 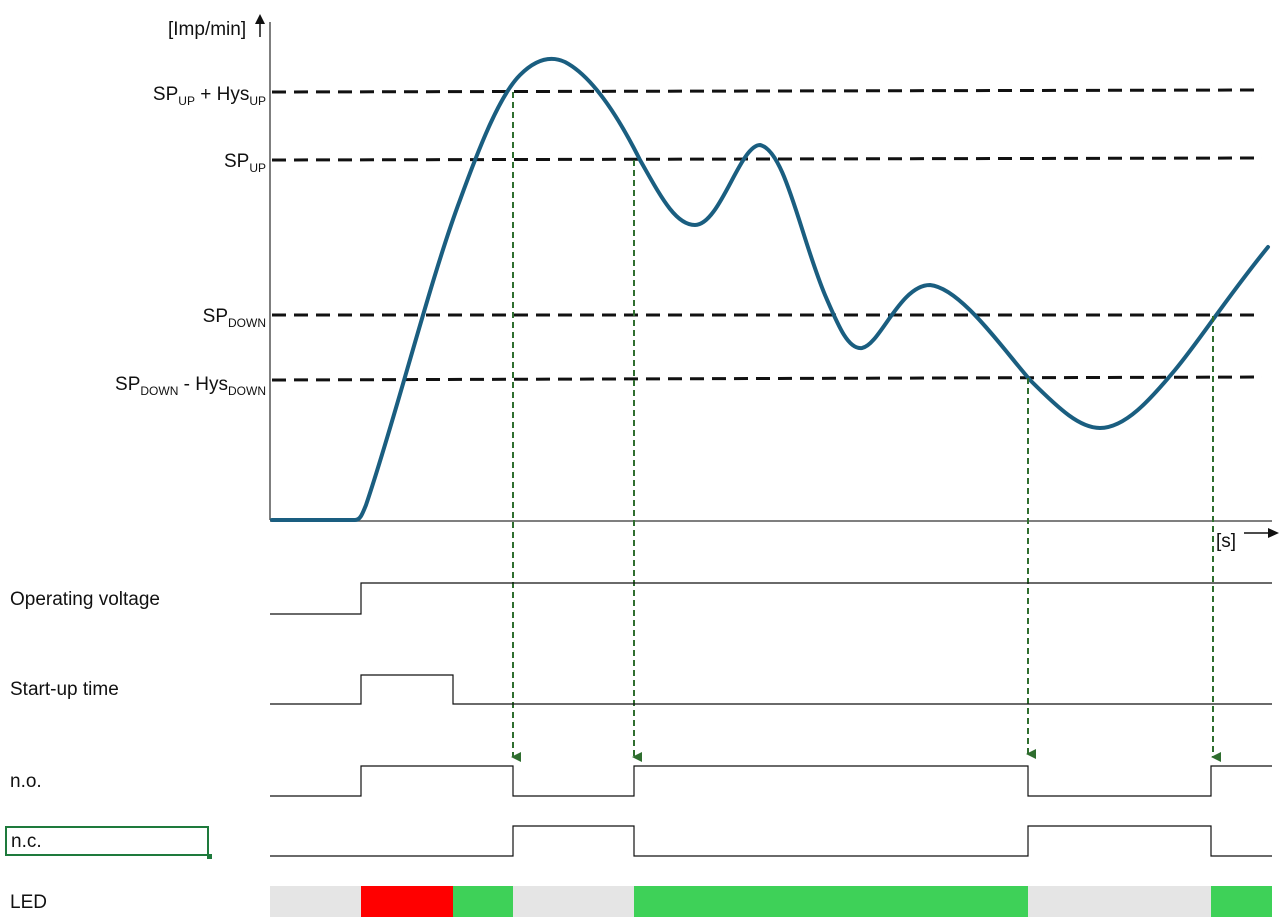 What do you see at coordinates (207, 29) in the screenshot?
I see `y-axis-unit: [Imp/min]` at bounding box center [207, 29].